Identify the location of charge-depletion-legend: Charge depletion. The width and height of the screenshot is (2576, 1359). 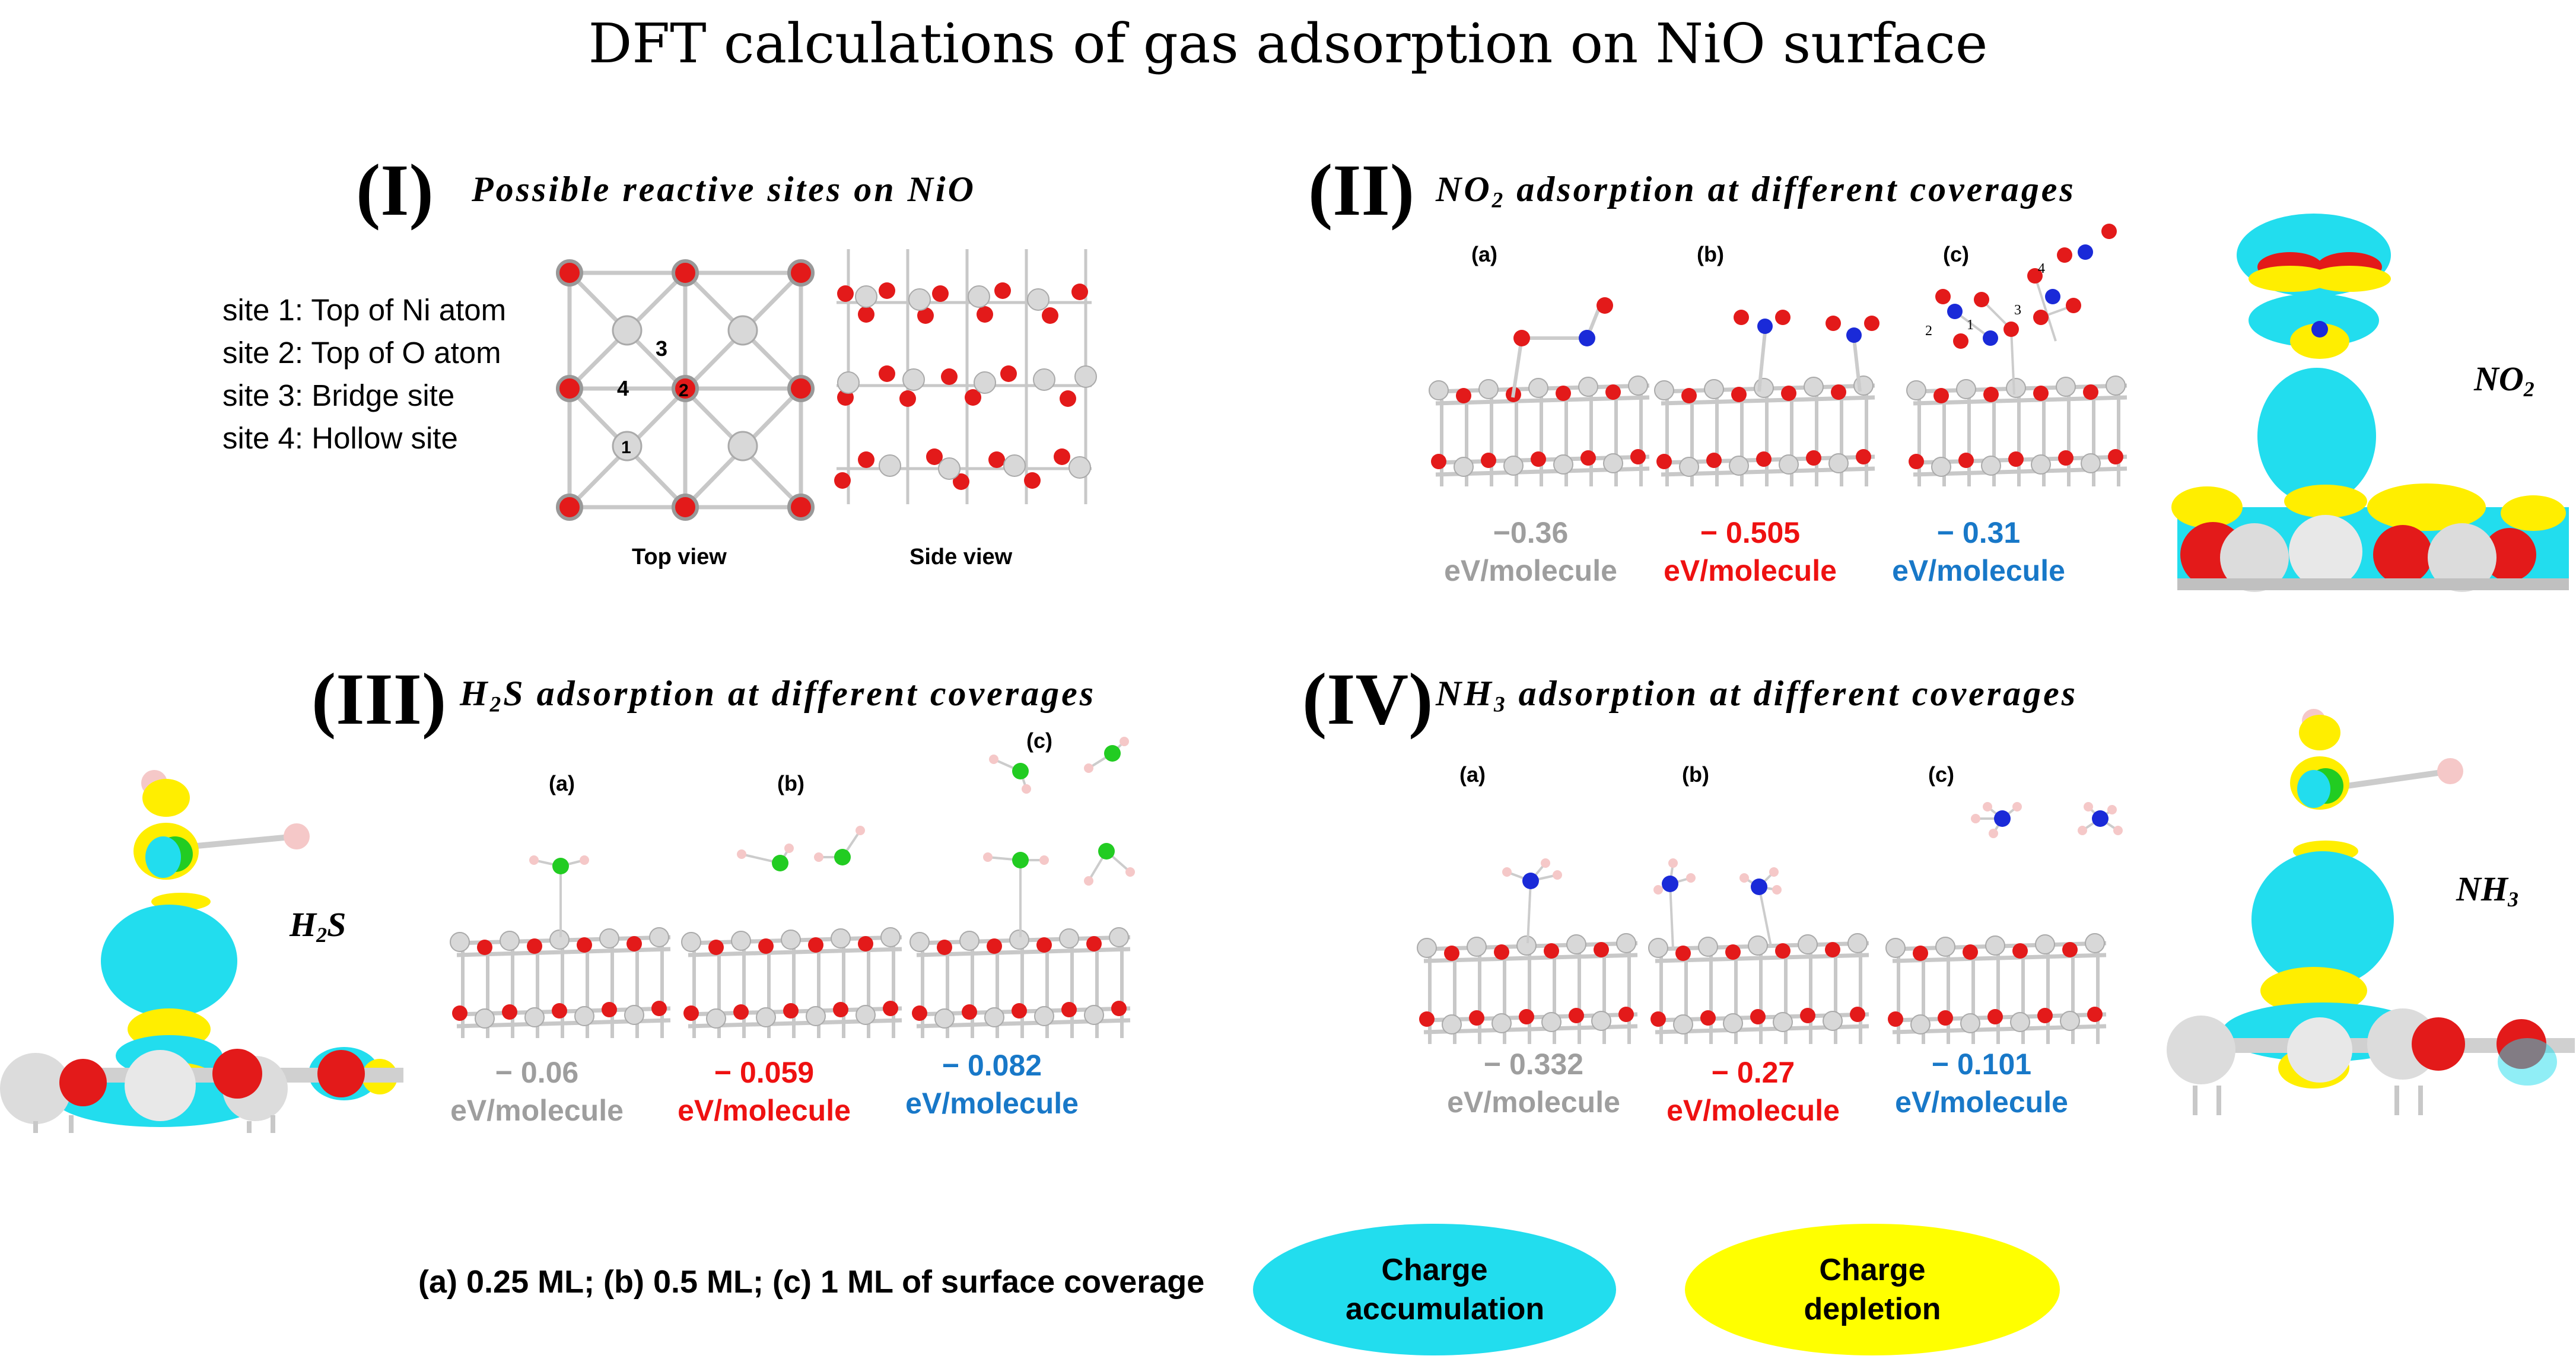
(1872, 1289).